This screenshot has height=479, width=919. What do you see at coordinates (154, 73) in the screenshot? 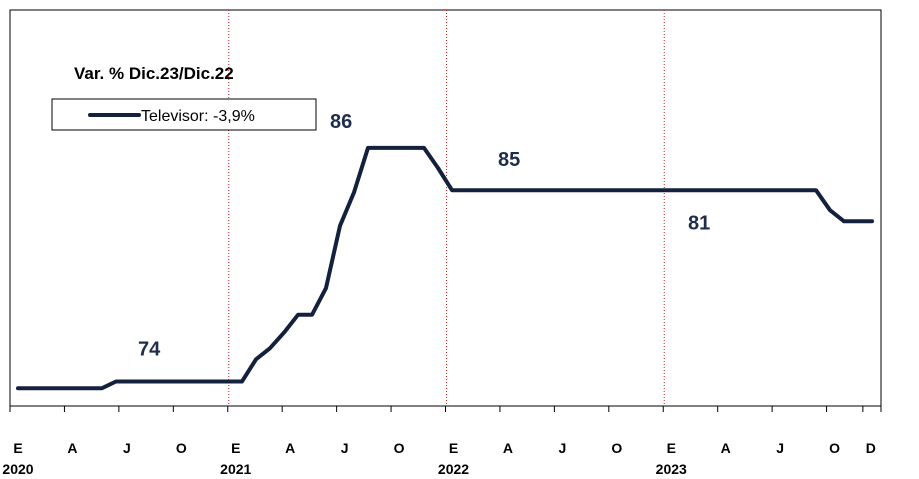
I see `legend-title: Var. % Dic.23/Dic.22` at bounding box center [154, 73].